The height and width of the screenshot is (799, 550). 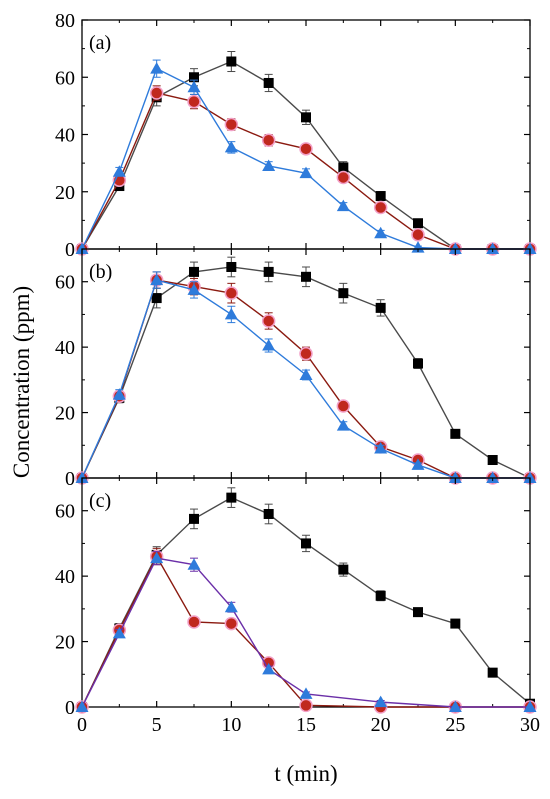 What do you see at coordinates (530, 725) in the screenshot?
I see `x-tick-label: 30` at bounding box center [530, 725].